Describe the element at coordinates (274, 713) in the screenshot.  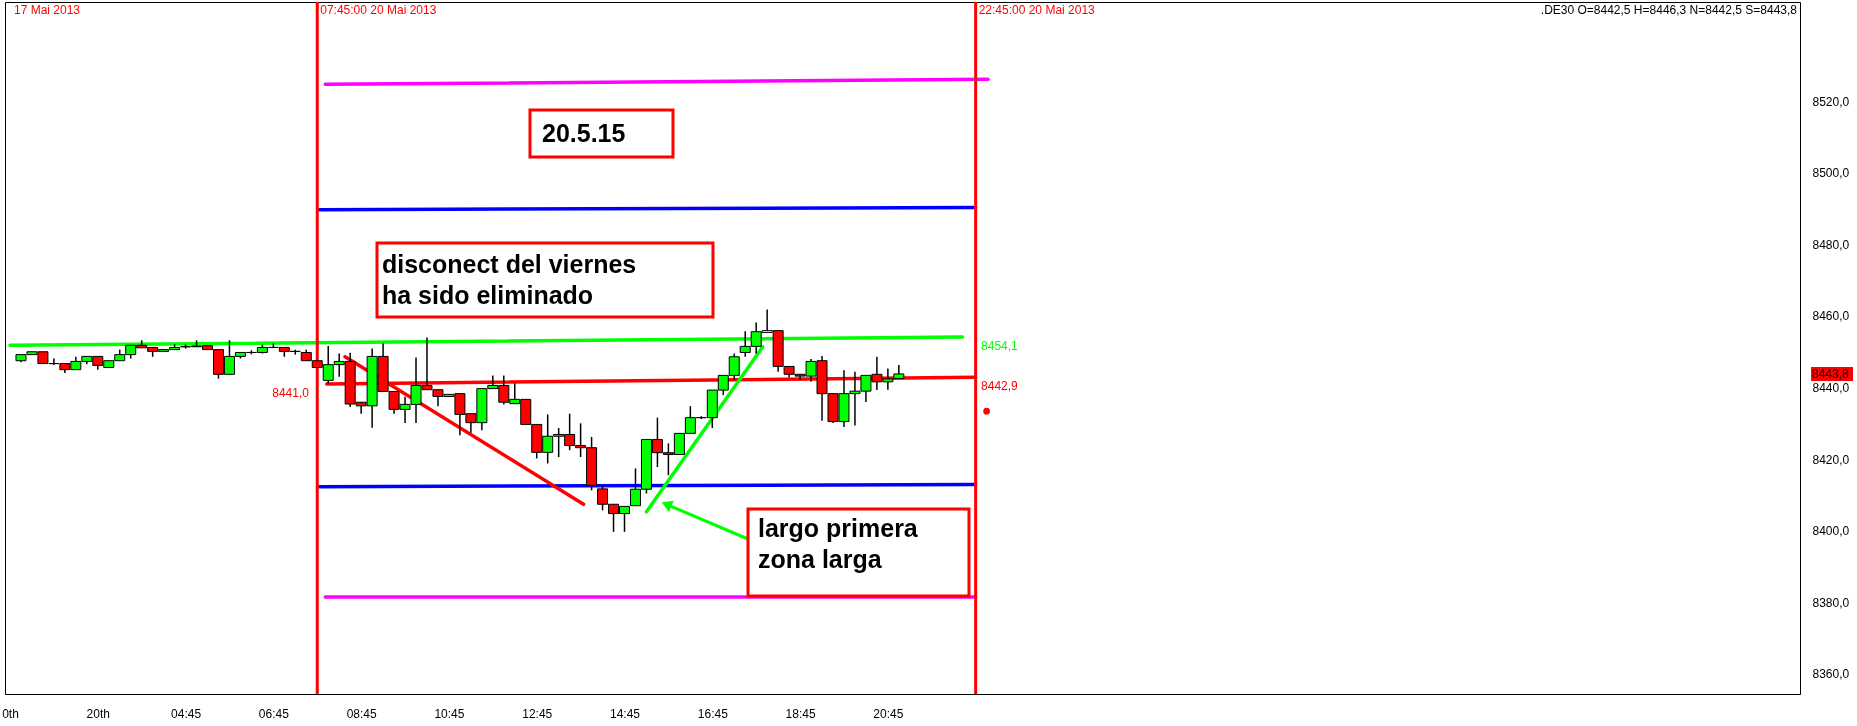
I see `x-tick-label: 06:45` at that location.